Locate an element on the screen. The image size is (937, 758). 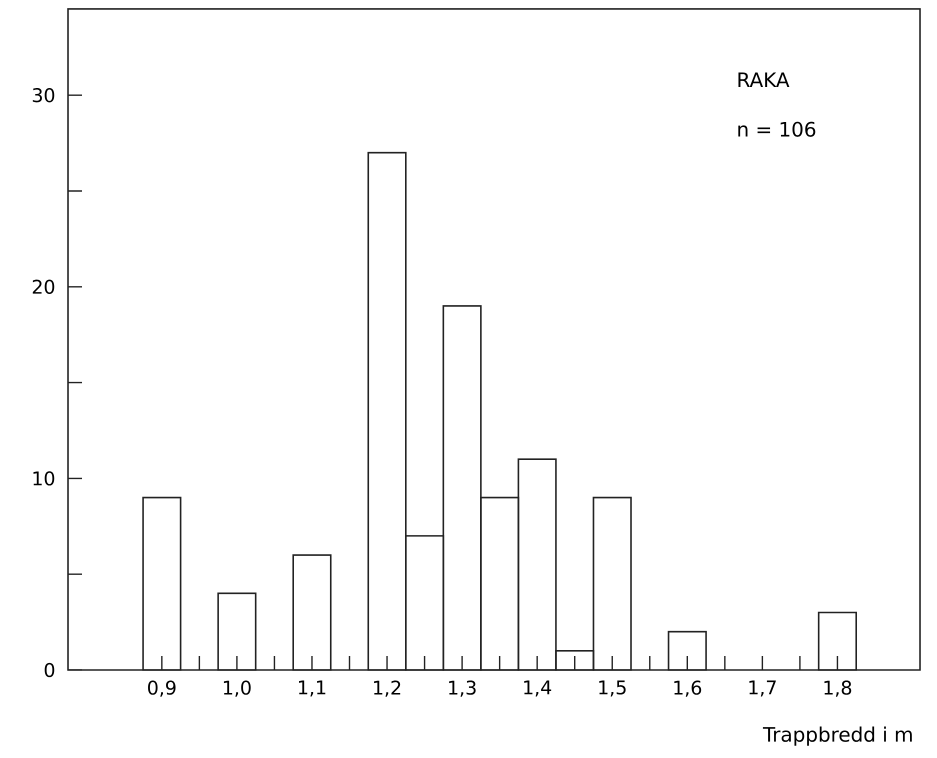
x-tick-label: 1,6 is located at coordinates (688, 688).